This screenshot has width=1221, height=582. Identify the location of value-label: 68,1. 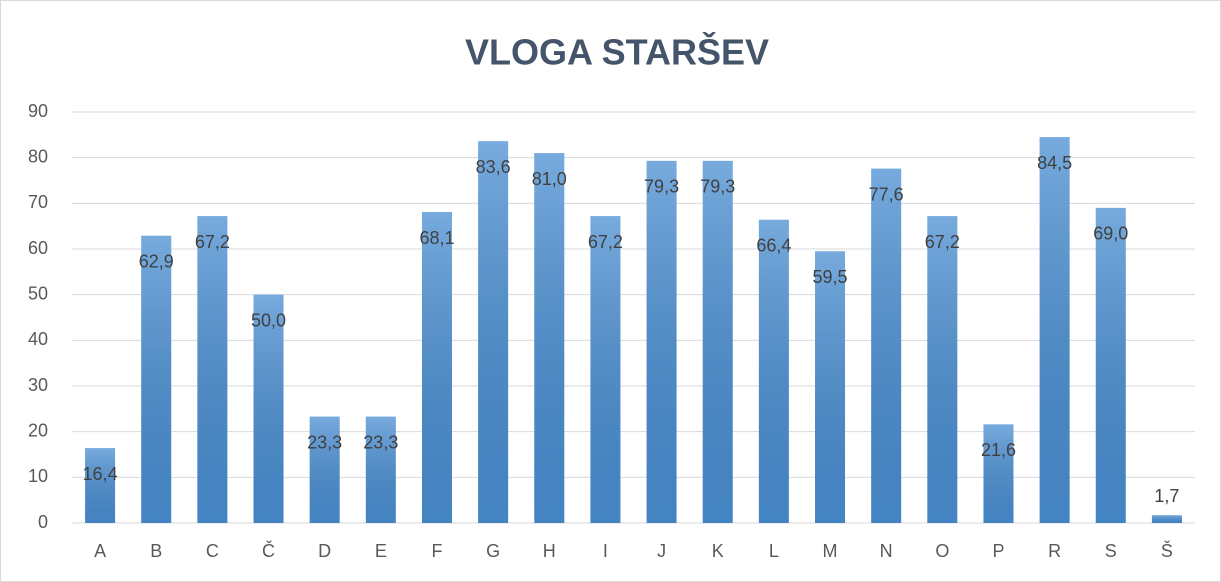
(436, 238).